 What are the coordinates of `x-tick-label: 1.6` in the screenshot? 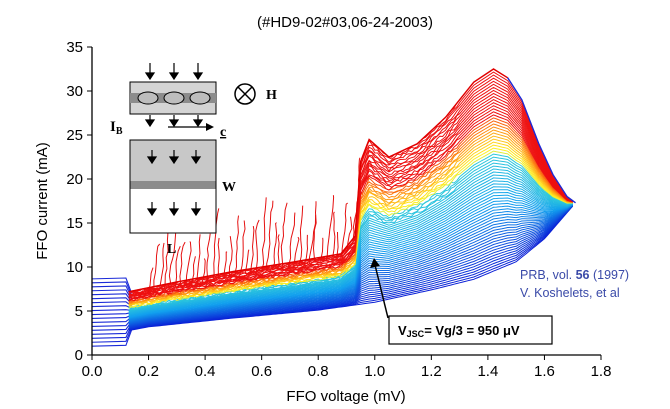 It's located at (544, 371).